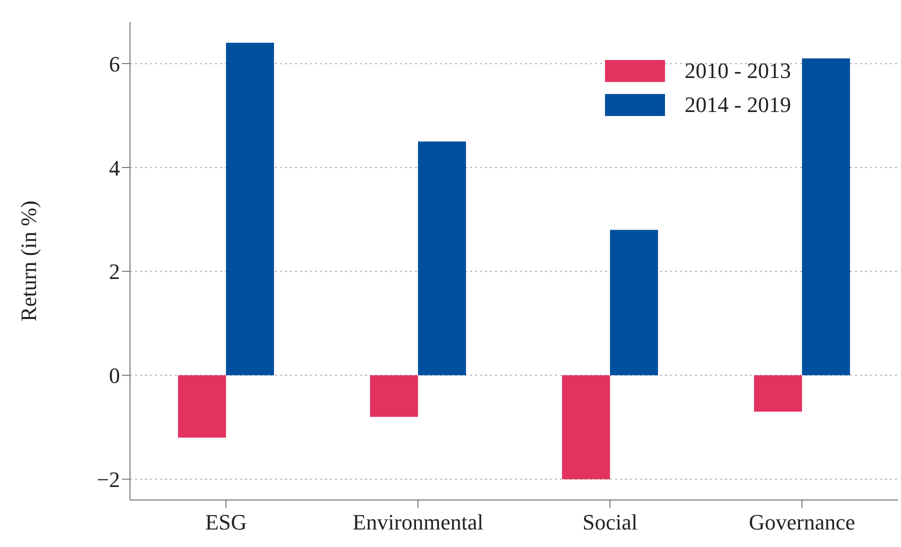 This screenshot has width=901, height=547. What do you see at coordinates (226, 522) in the screenshot?
I see `x-tick-label: ESG` at bounding box center [226, 522].